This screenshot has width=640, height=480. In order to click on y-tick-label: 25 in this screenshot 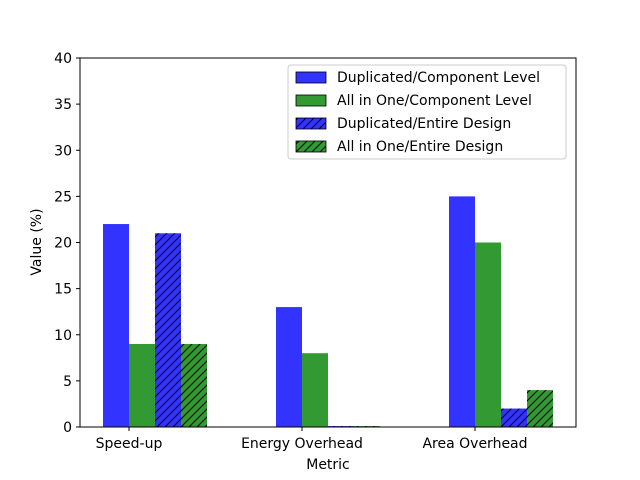, I will do `click(63, 197)`.